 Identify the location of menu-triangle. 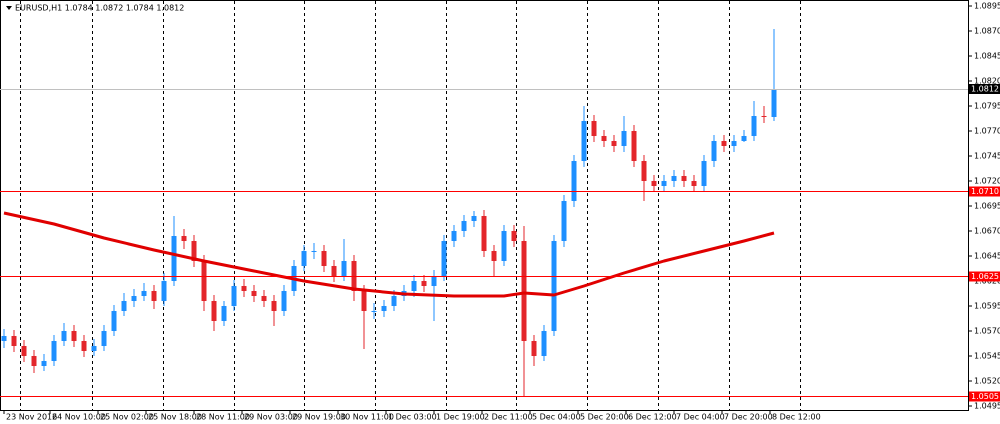
(9, 8).